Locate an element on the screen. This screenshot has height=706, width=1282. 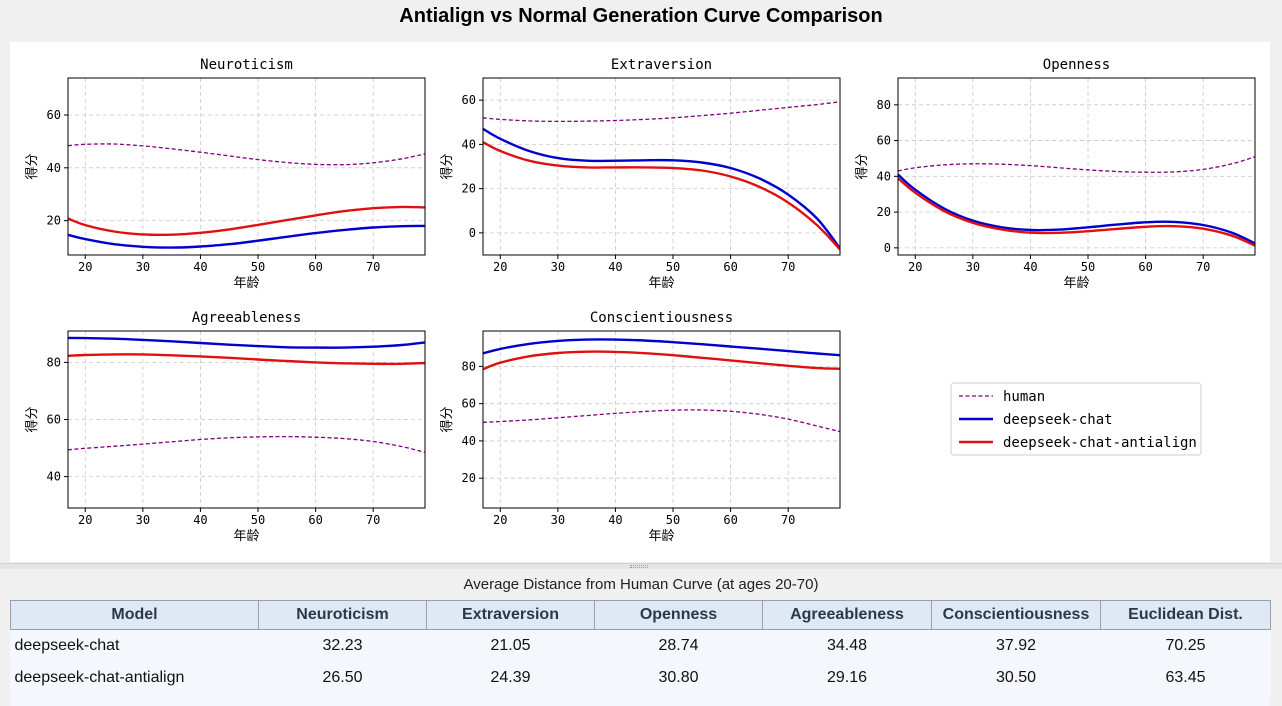
header-conscientiousness: Conscientiousness is located at coordinates (1016, 615).